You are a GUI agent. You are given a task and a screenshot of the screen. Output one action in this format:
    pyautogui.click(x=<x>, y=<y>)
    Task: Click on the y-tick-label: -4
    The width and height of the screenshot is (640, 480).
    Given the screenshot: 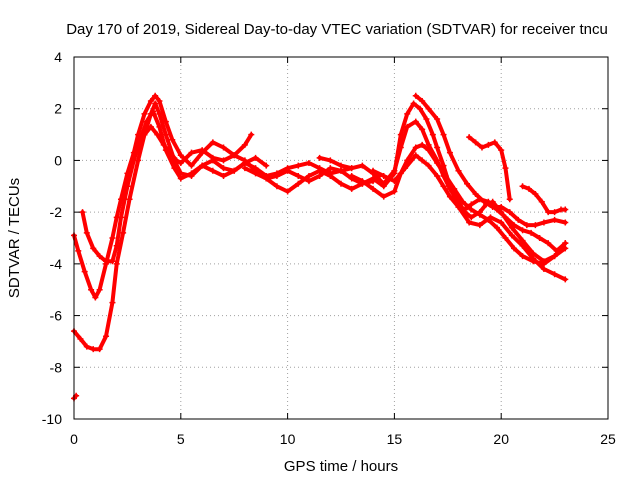 What is the action you would take?
    pyautogui.click(x=56, y=264)
    